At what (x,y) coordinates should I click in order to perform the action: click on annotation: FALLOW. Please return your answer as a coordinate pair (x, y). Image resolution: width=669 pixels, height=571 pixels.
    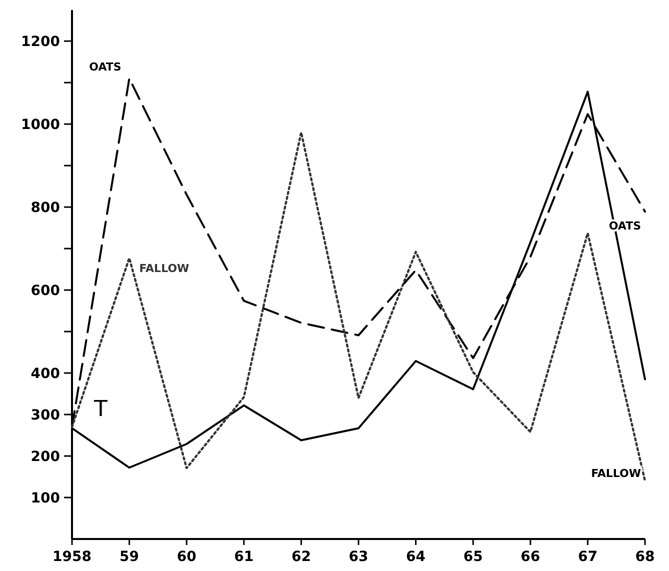
    Looking at the image, I should click on (616, 473).